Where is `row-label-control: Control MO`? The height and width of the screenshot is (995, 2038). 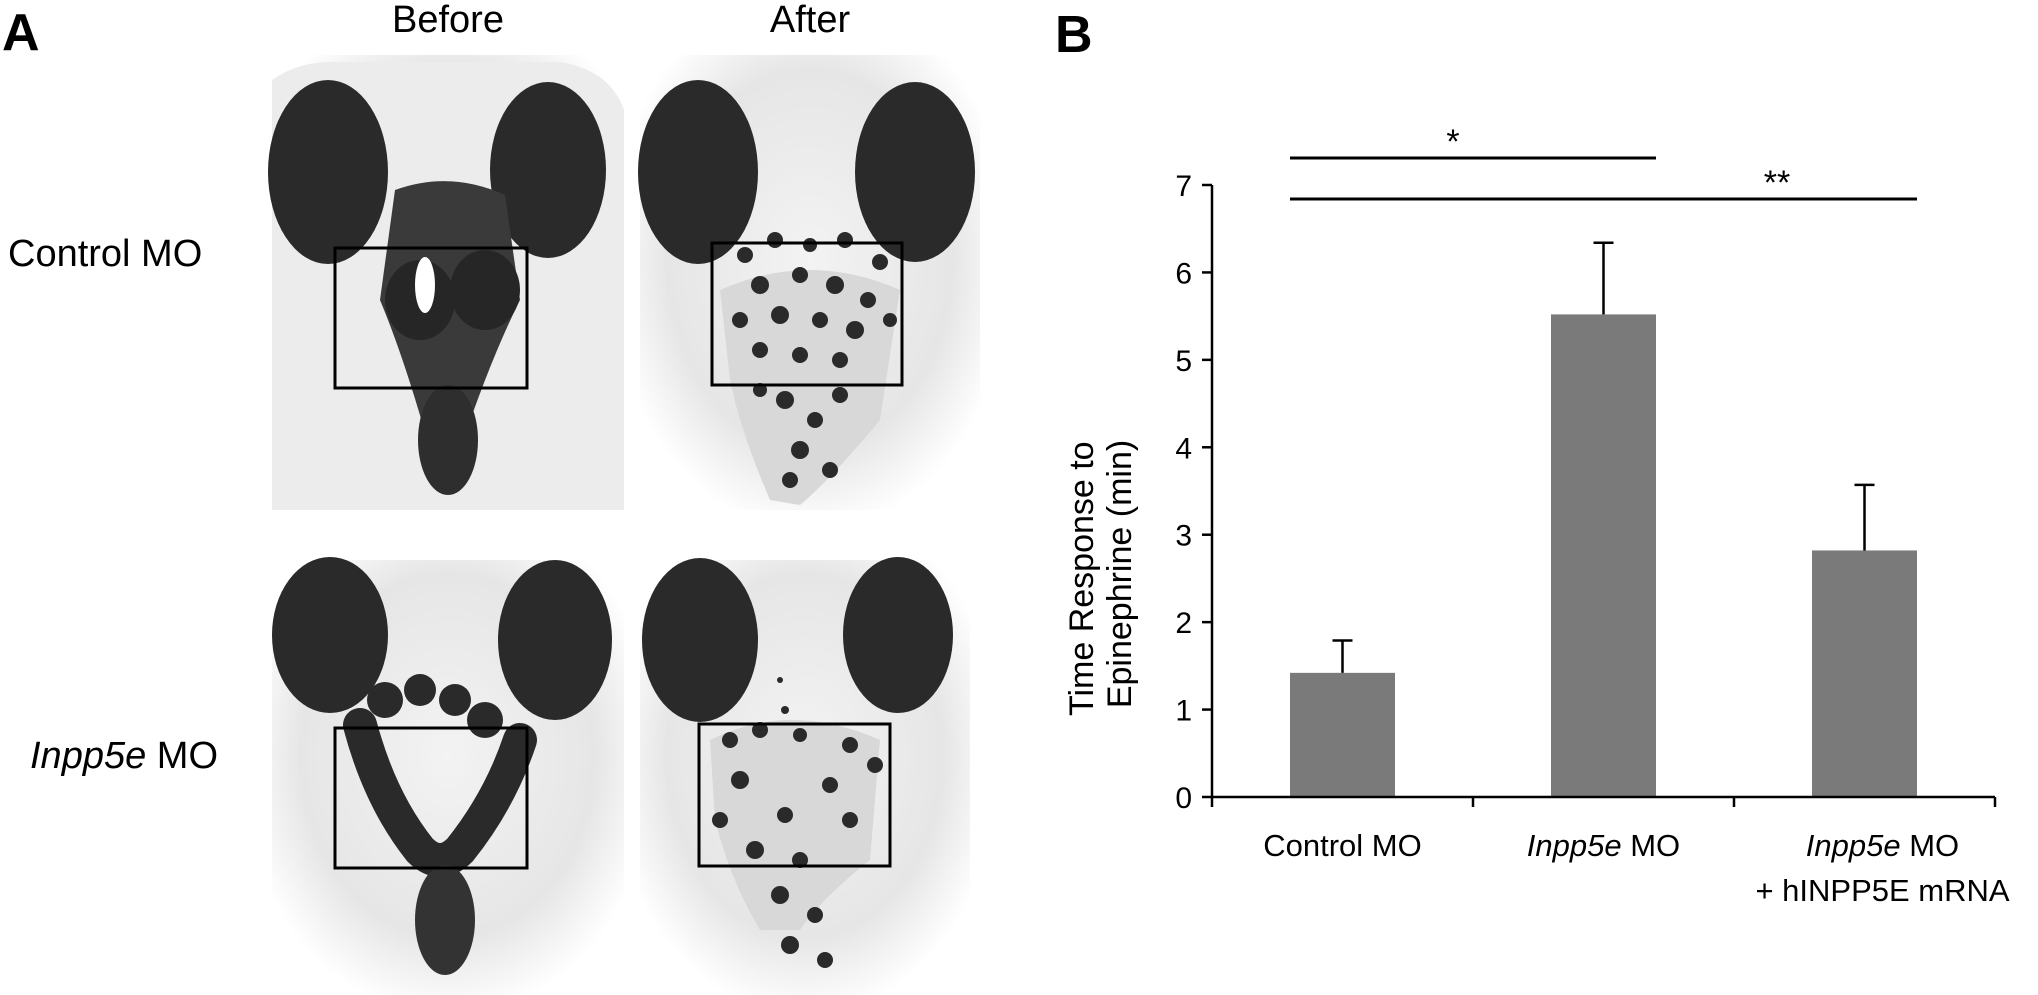 row-label-control: Control MO is located at coordinates (105, 254).